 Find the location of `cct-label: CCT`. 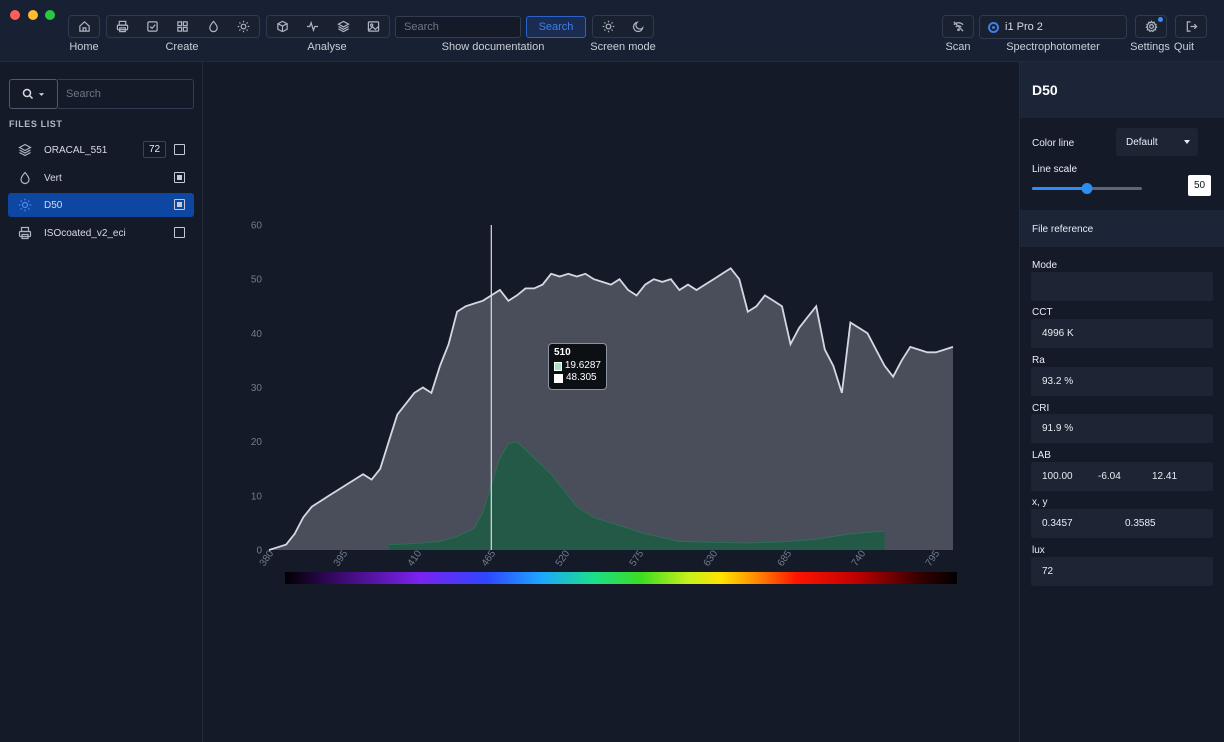

cct-label: CCT is located at coordinates (1042, 312).